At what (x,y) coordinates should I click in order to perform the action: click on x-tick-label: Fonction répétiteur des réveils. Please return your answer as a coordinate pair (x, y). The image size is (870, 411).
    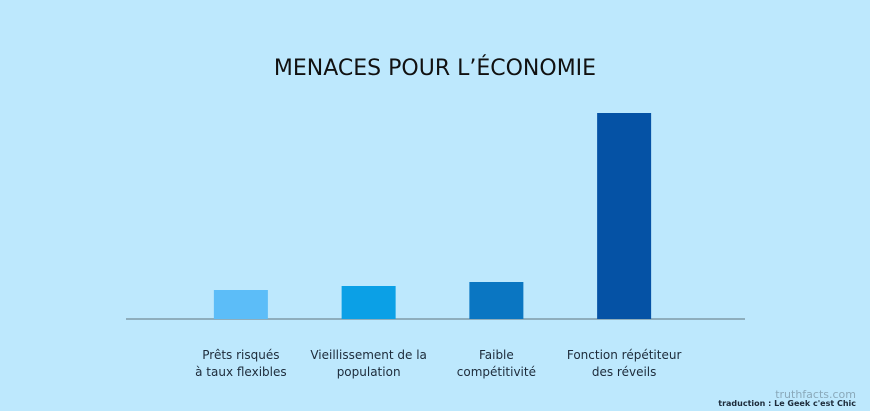
    Looking at the image, I should click on (624, 363).